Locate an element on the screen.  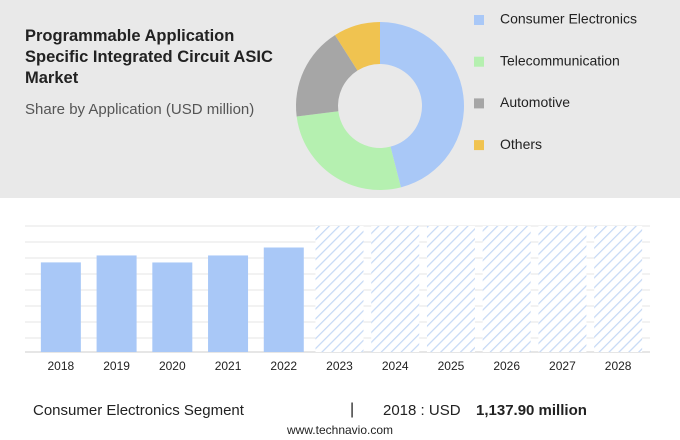
legend-label: Others is located at coordinates (521, 144).